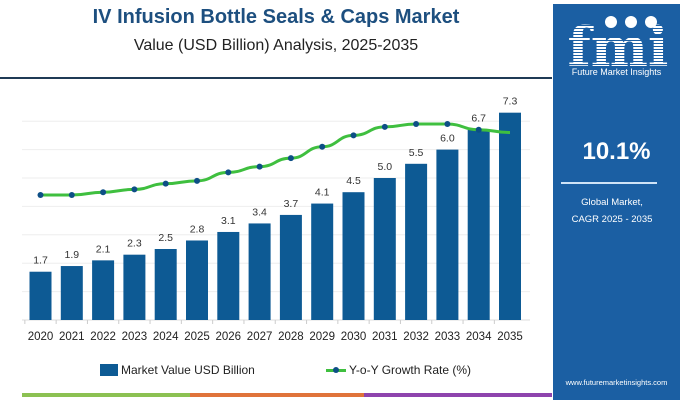  I want to click on bar-2023, so click(134, 287).